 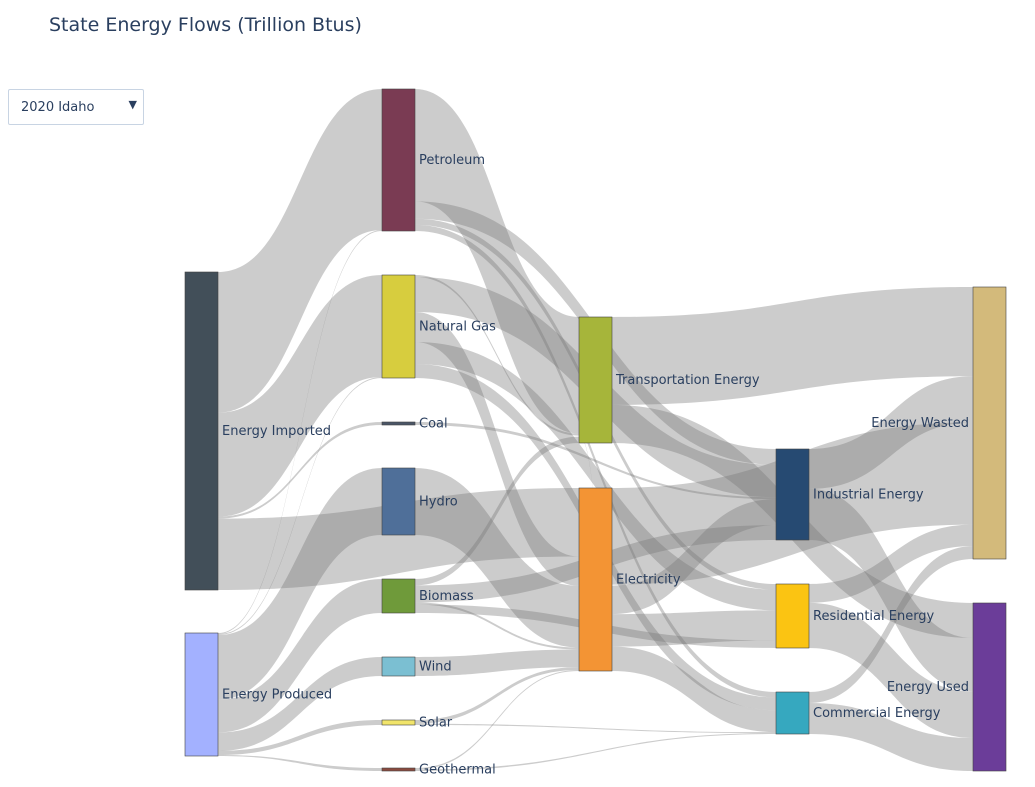 What do you see at coordinates (868, 495) in the screenshot?
I see `sankey-label-industrial: Industrial Energy` at bounding box center [868, 495].